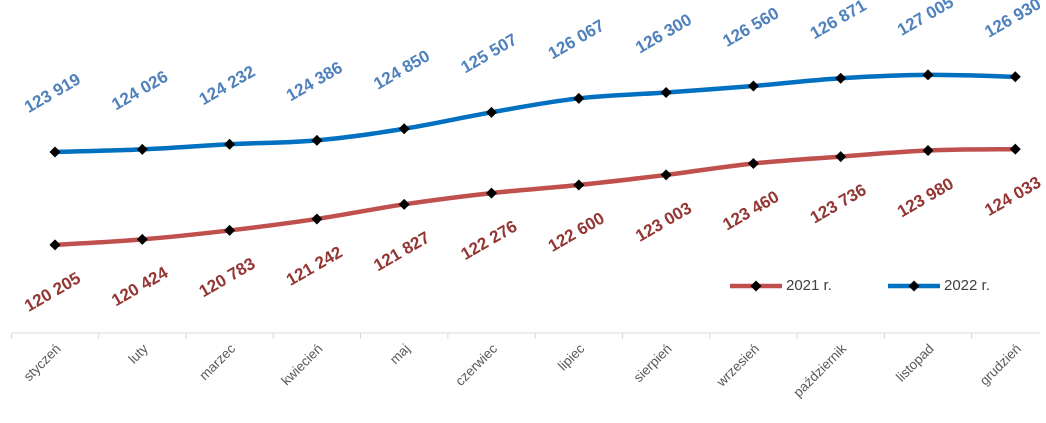 The height and width of the screenshot is (423, 1046). What do you see at coordinates (781, 285) in the screenshot?
I see `legend-item: 2021 r.` at bounding box center [781, 285].